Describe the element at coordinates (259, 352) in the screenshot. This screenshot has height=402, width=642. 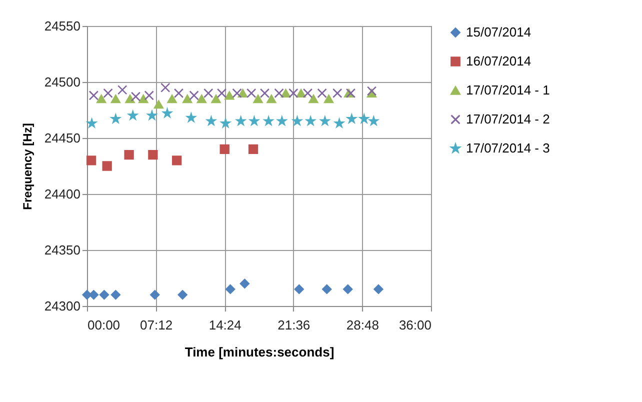
I see `x-axis-title: Time [minutes:seconds]` at that location.